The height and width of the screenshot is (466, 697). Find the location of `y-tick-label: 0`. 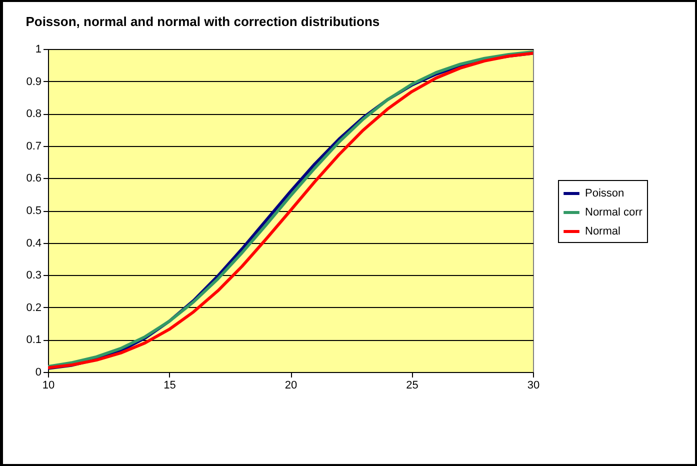

y-tick-label: 0 is located at coordinates (38, 372).